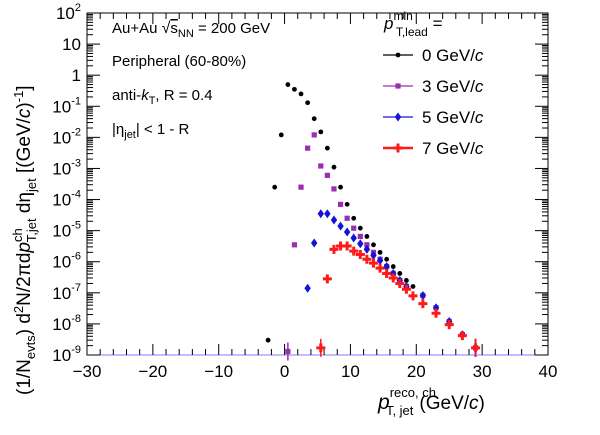 This screenshot has width=600, height=435. What do you see at coordinates (413, 24) in the screenshot?
I see `legend-title: pmin T,lead =` at bounding box center [413, 24].